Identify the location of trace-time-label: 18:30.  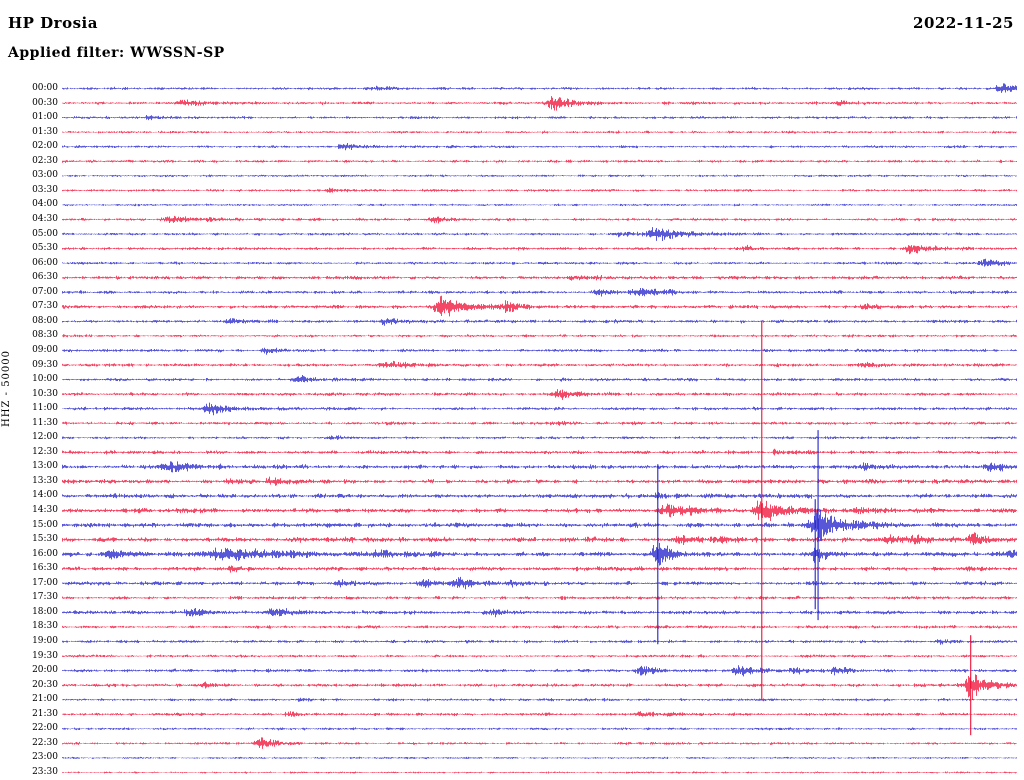
(45, 626).